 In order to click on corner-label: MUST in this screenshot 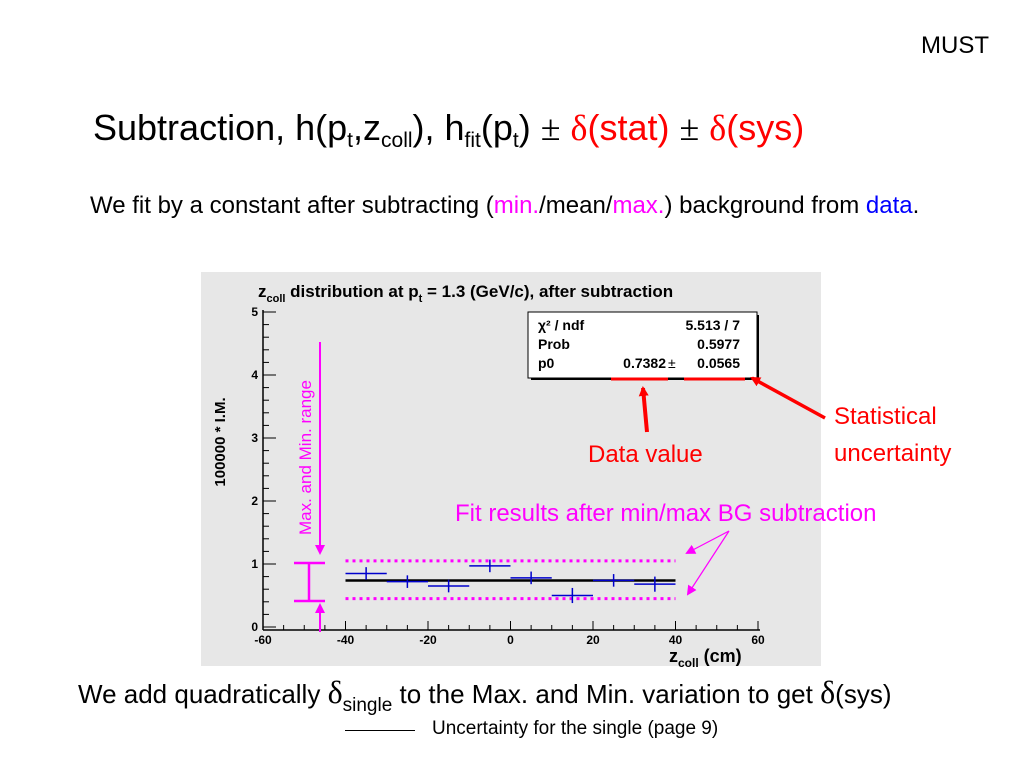, I will do `click(955, 45)`.